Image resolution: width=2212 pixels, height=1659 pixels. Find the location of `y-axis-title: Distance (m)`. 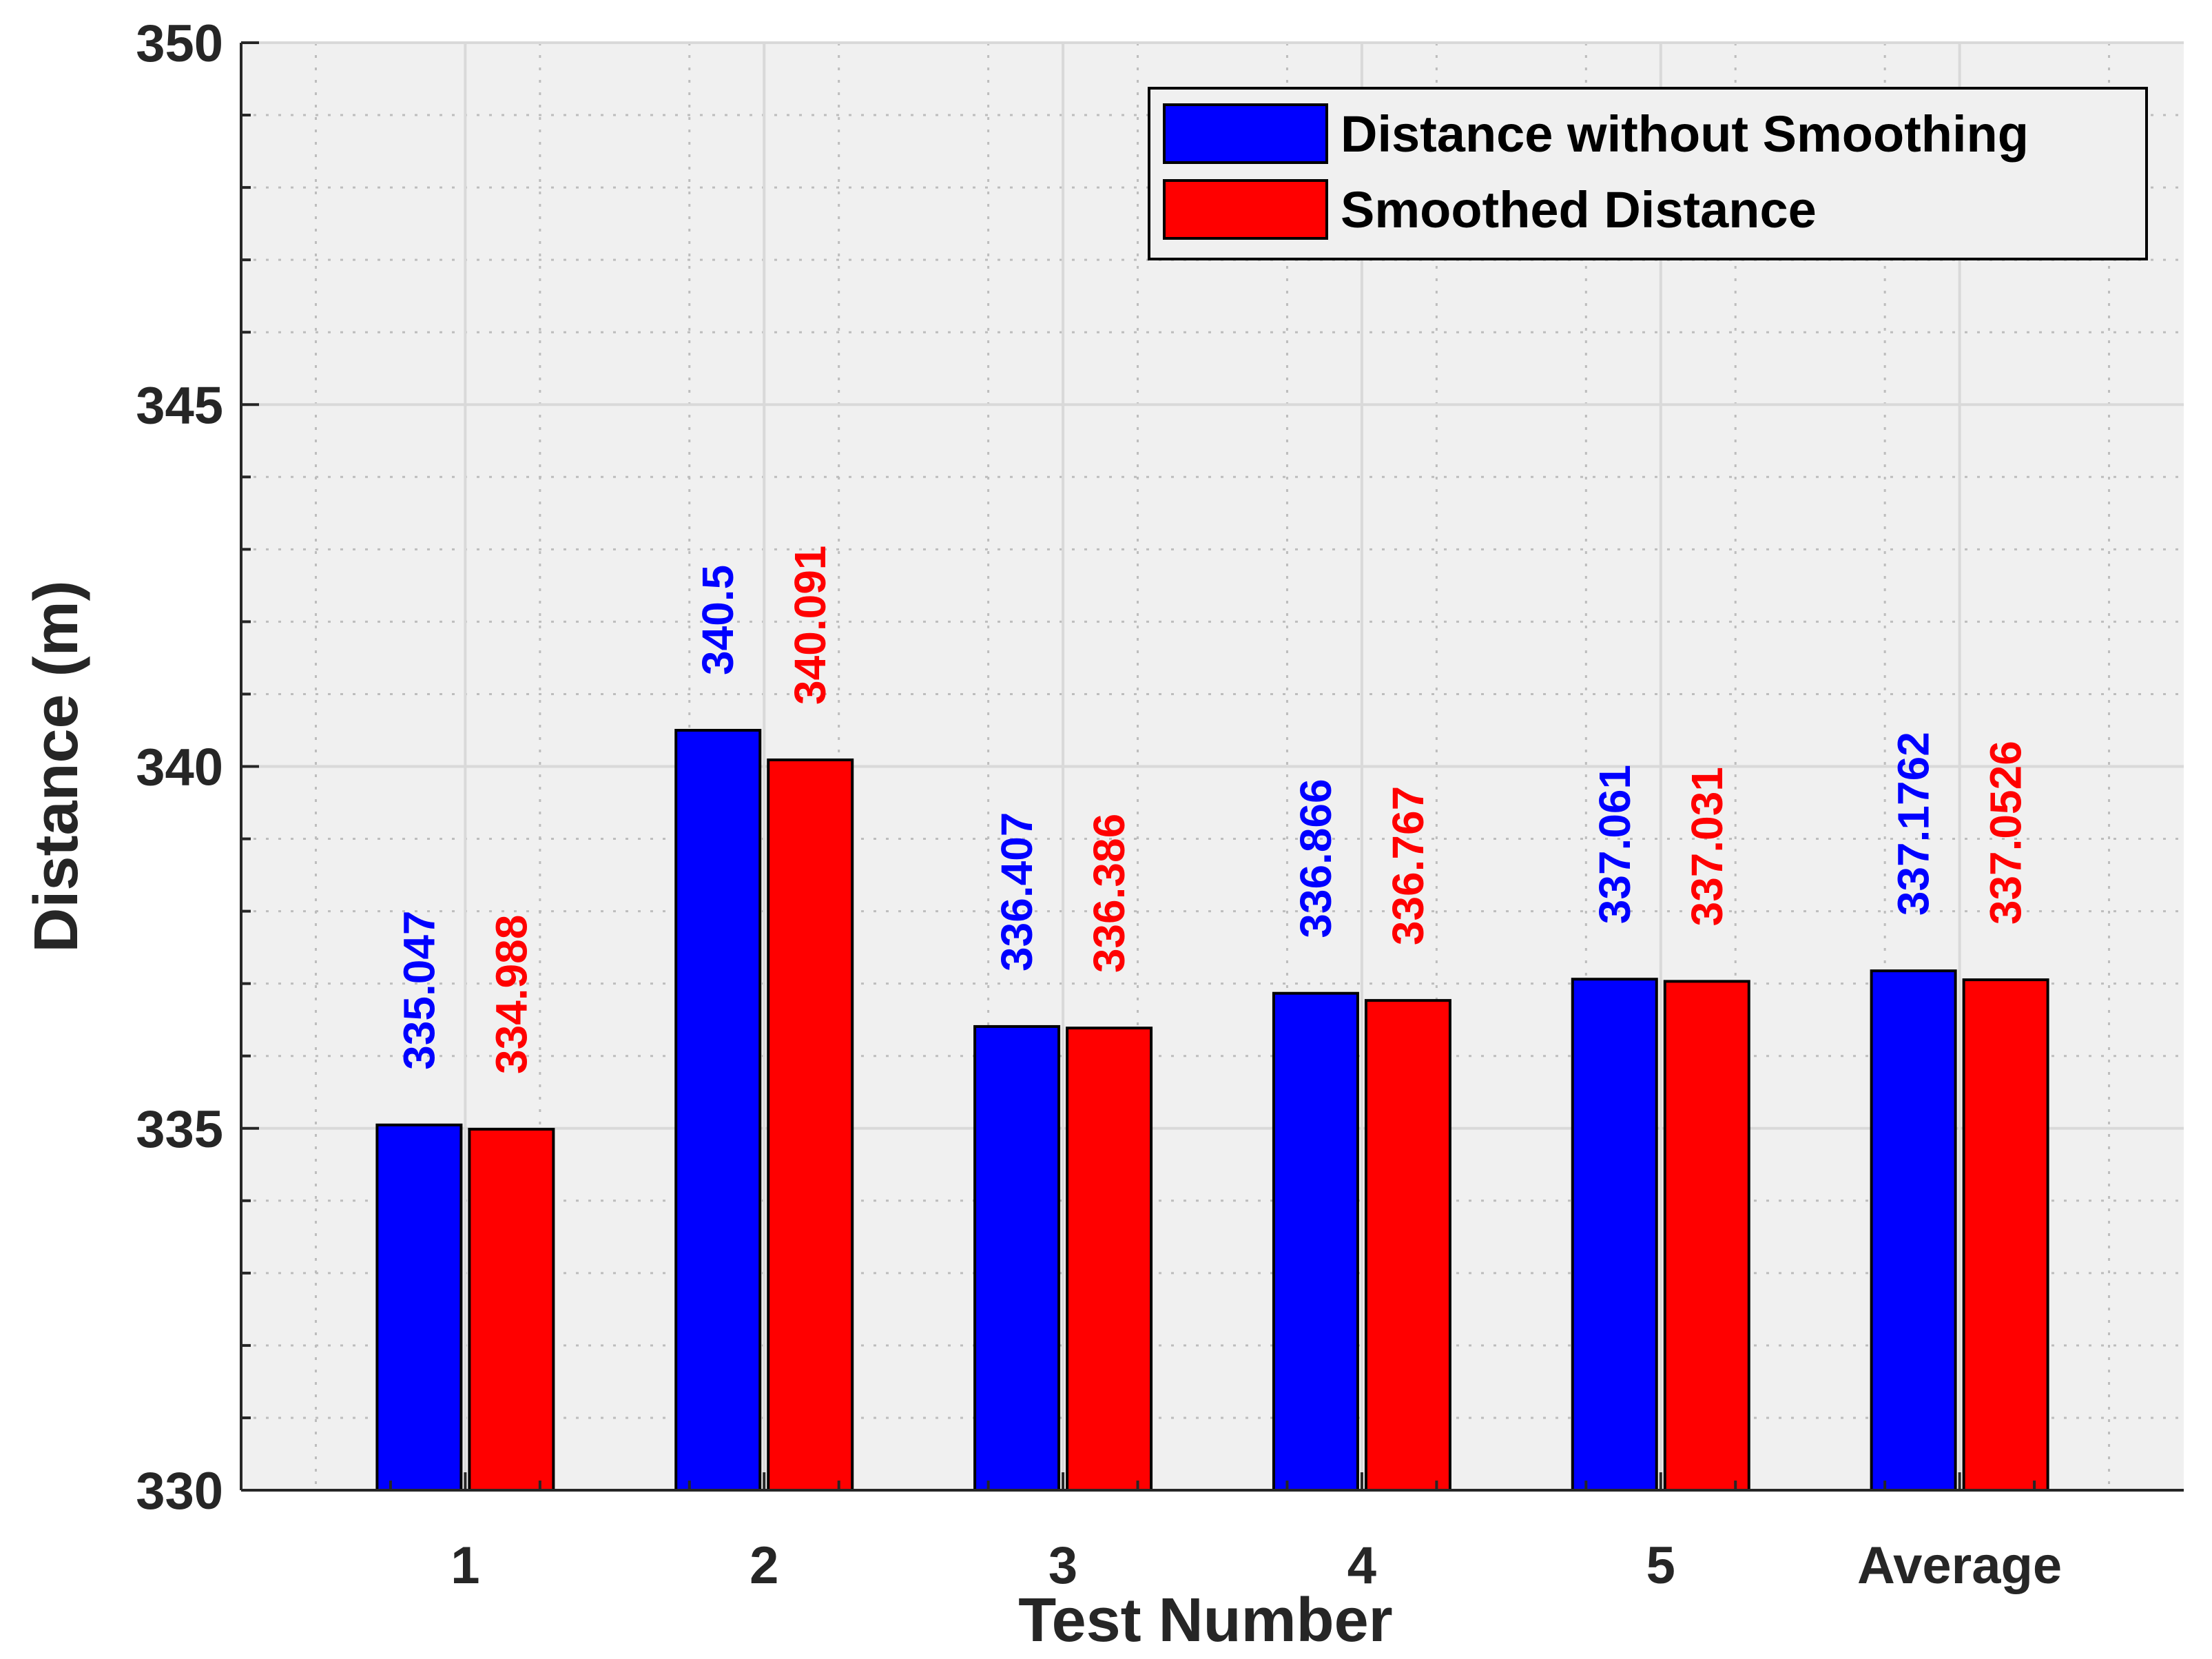

y-axis-title: Distance (m) is located at coordinates (56, 766).